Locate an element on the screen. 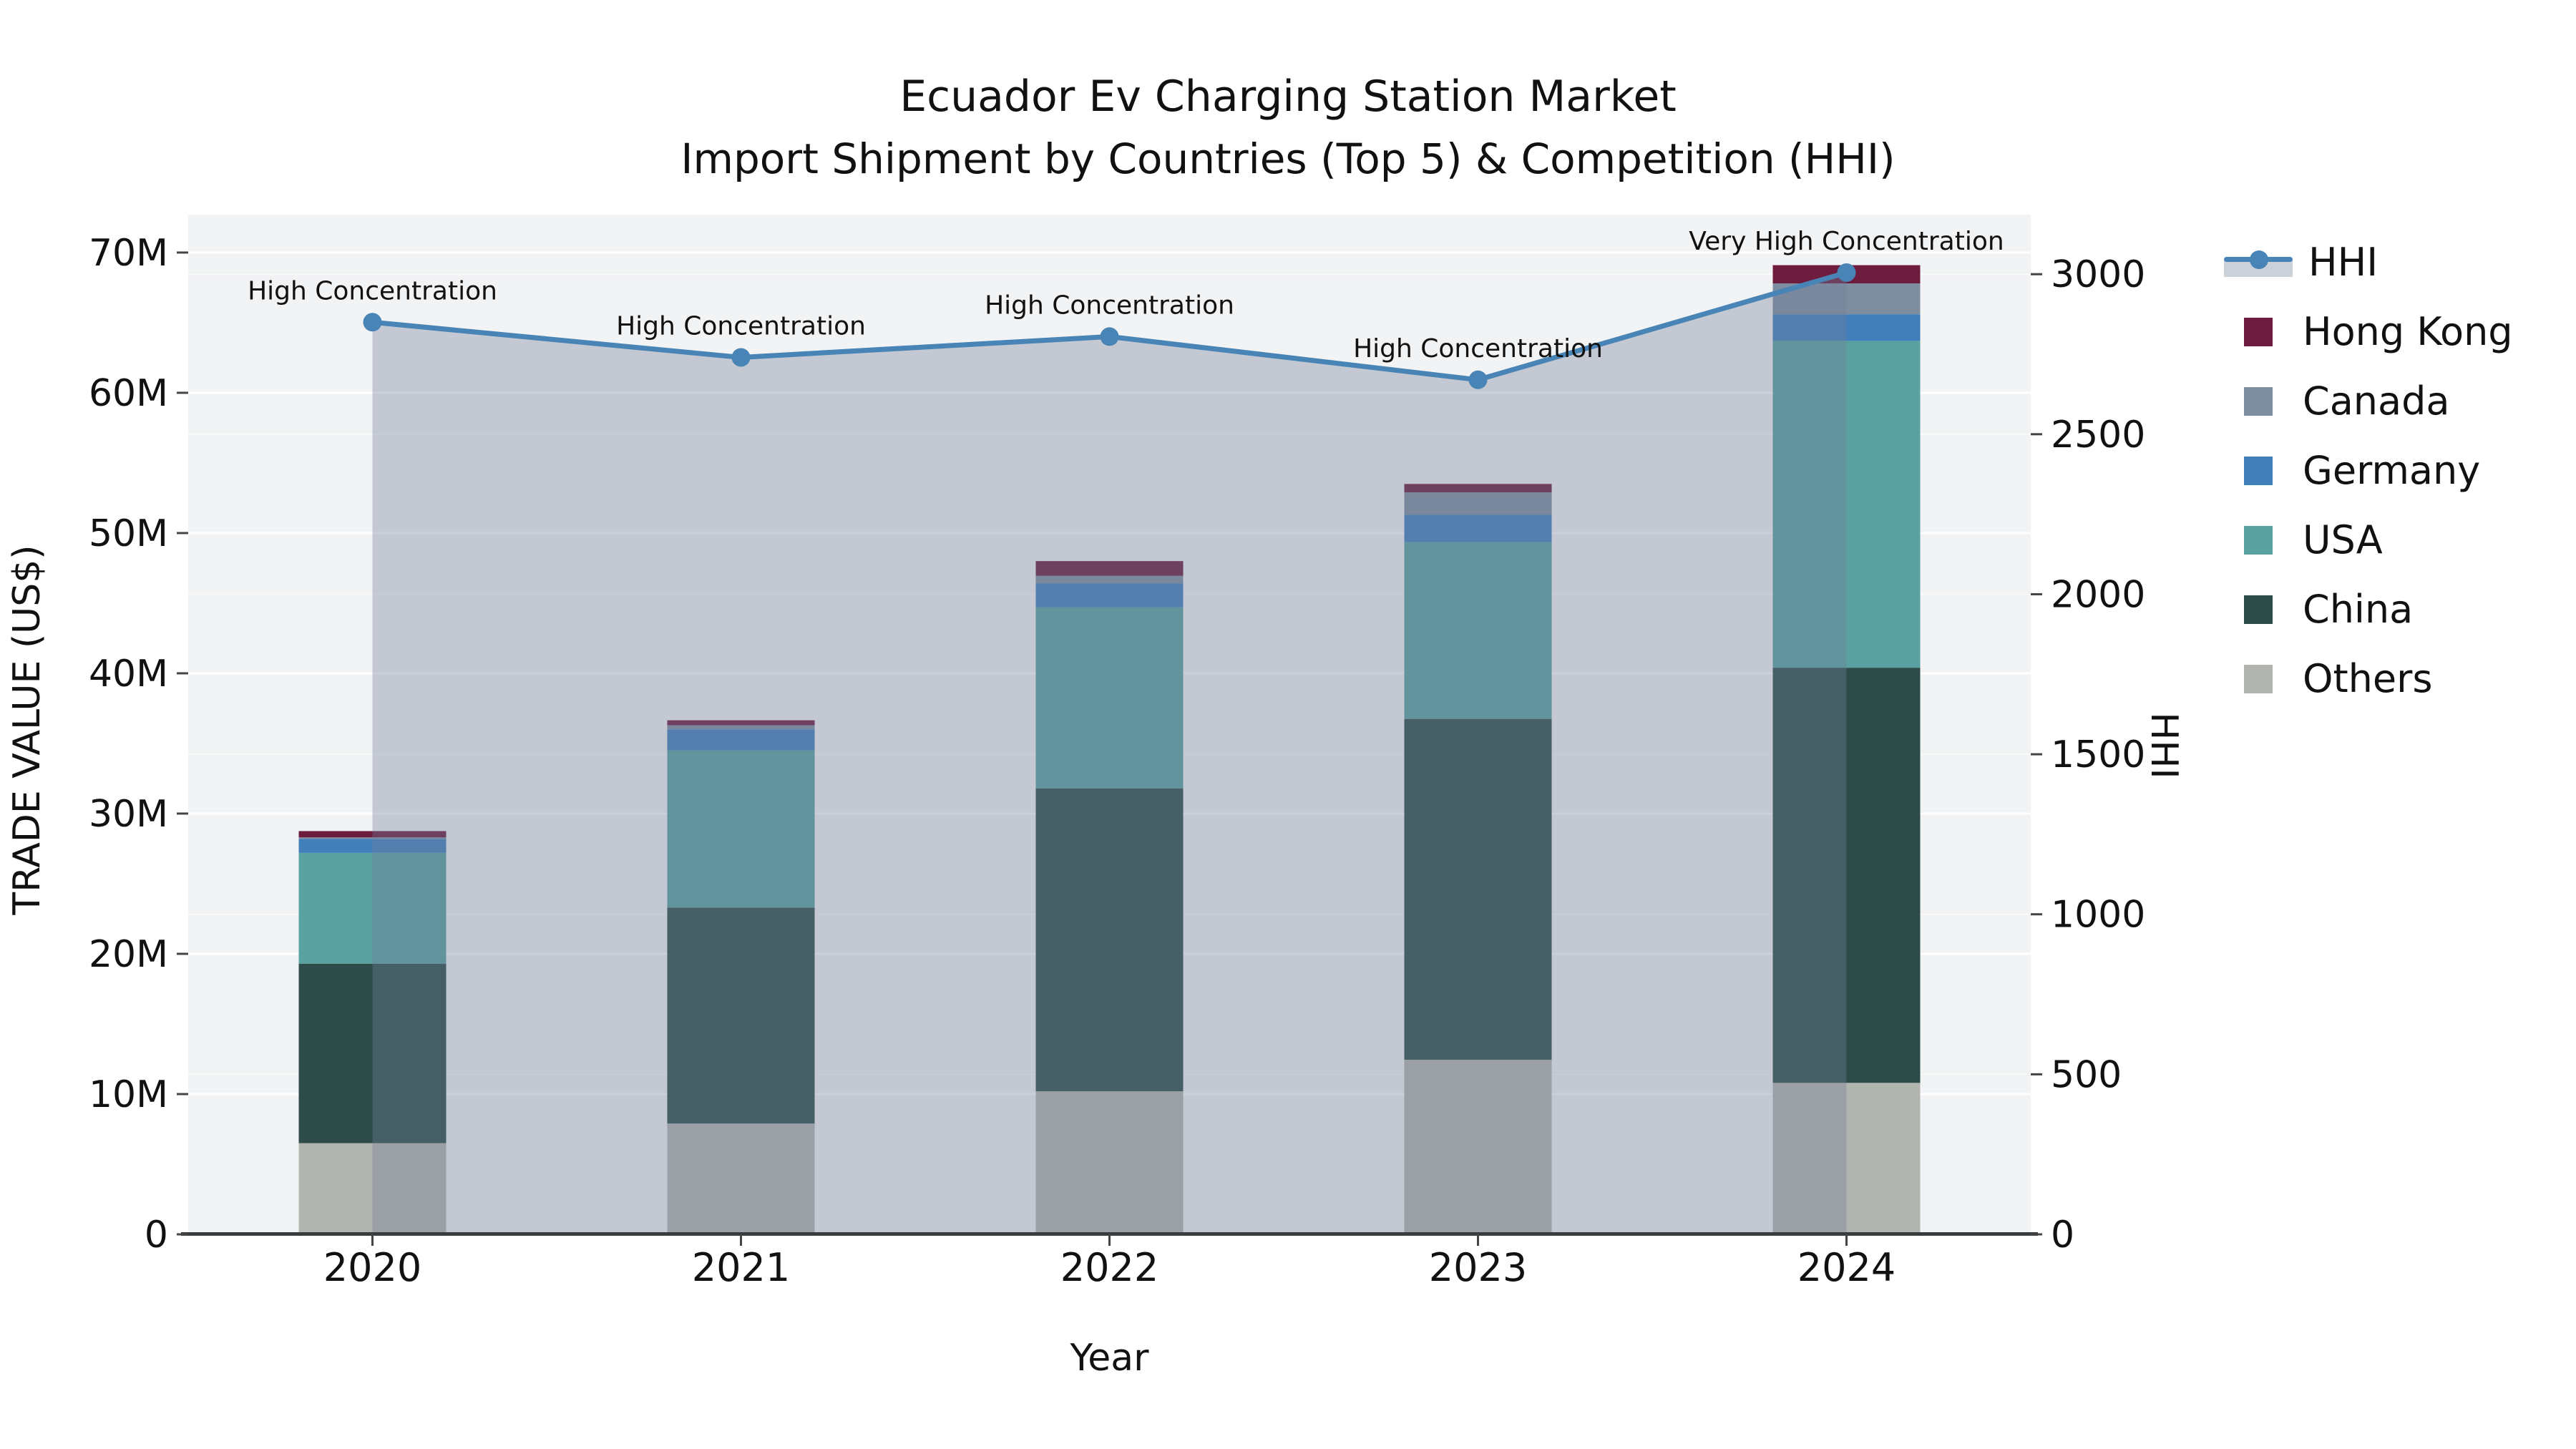 This screenshot has width=2576, height=1449. bar-segment-germany-2020 is located at coordinates (372, 846).